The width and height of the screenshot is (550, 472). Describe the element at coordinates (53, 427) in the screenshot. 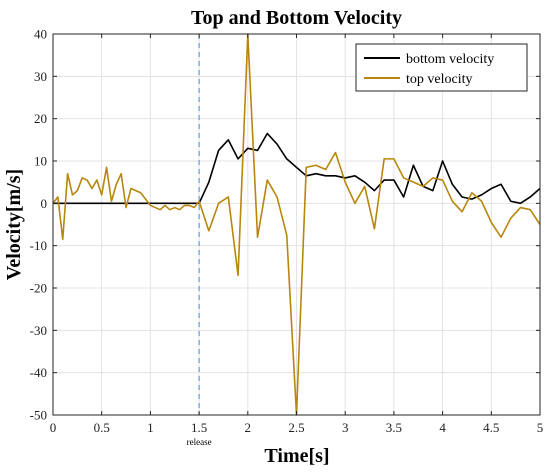

I see `x-tick-label: 0` at that location.